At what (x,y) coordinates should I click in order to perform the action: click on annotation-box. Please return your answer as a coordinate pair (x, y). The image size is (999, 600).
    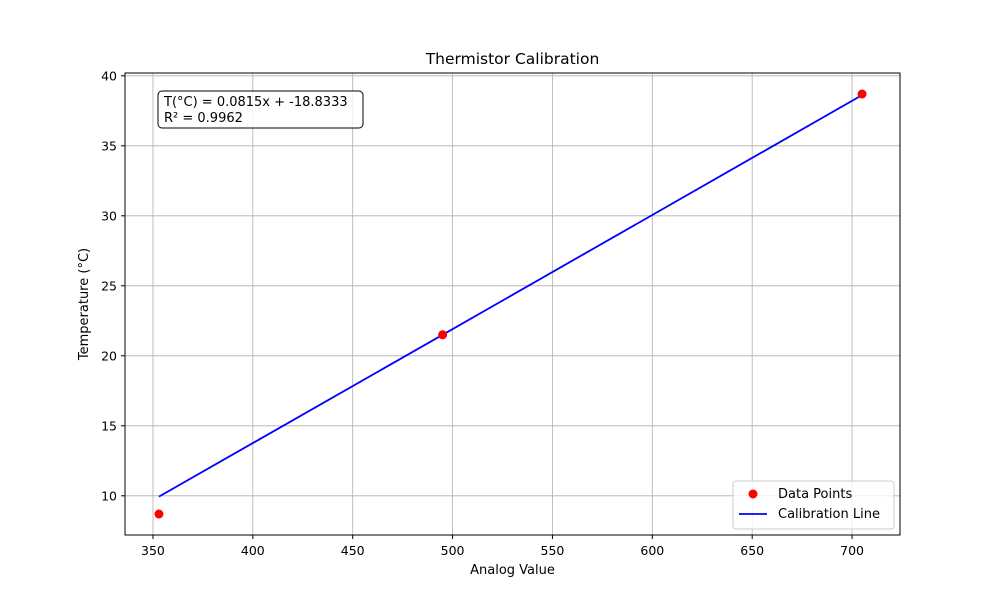
    Looking at the image, I should click on (260, 109).